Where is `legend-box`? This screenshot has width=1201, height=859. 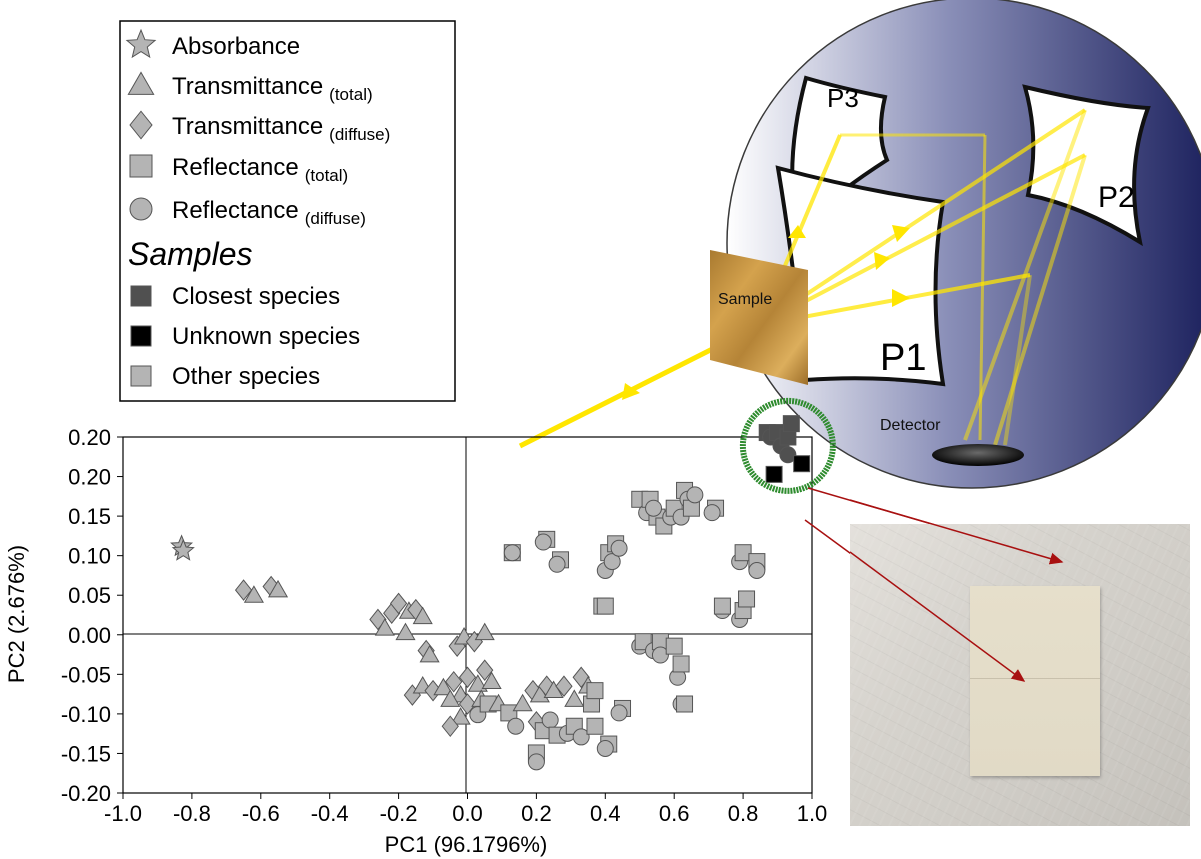
legend-box is located at coordinates (287, 211).